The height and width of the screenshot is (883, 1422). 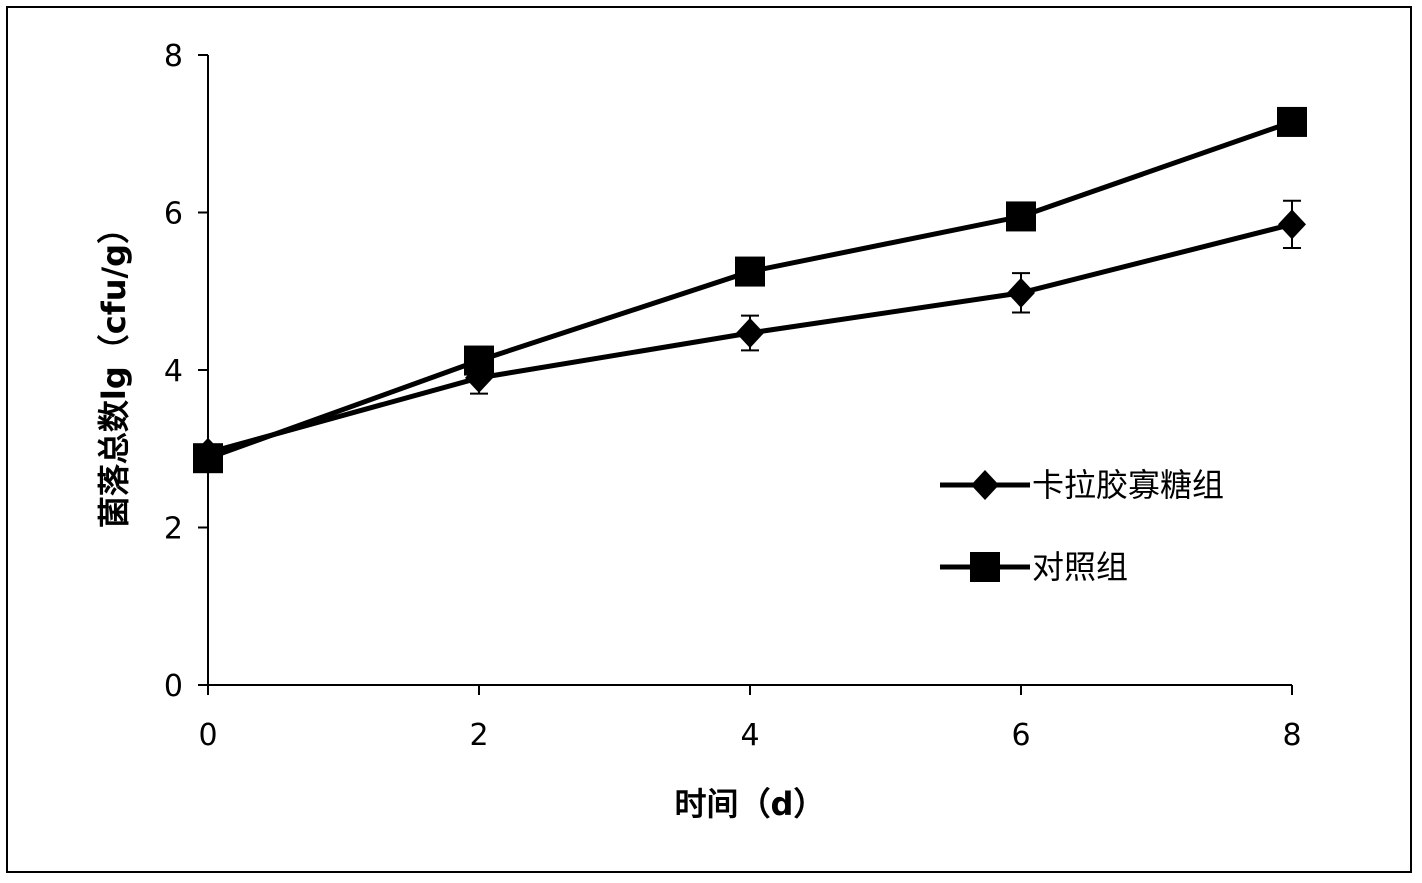 I want to click on x-tick-label: 6, so click(x=1020, y=735).